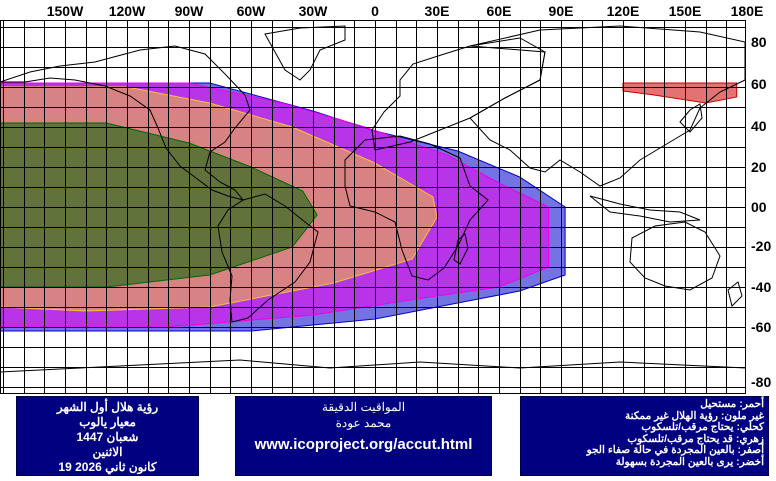 The image size is (776, 481). What do you see at coordinates (561, 11) in the screenshot?
I see `lon-label-90e: 90E` at bounding box center [561, 11].